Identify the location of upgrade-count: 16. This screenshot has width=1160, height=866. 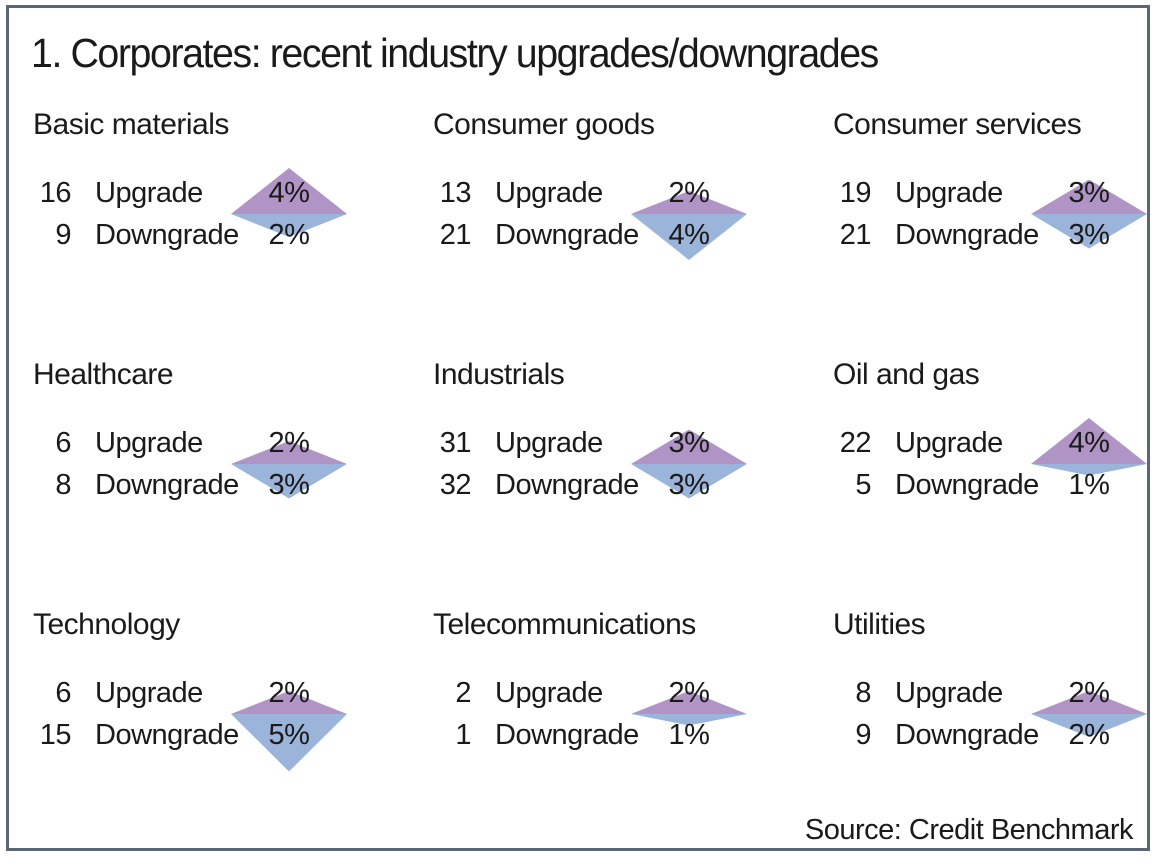
(55, 193).